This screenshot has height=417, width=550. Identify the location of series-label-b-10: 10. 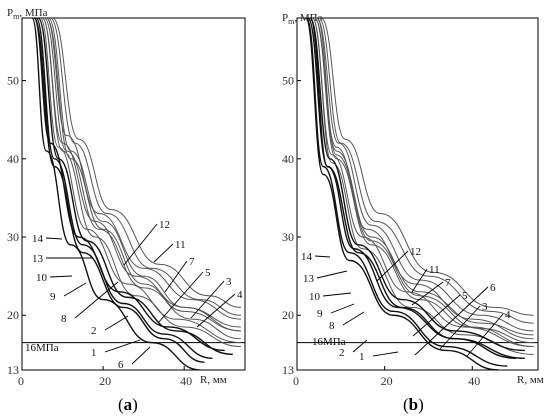
(315, 297).